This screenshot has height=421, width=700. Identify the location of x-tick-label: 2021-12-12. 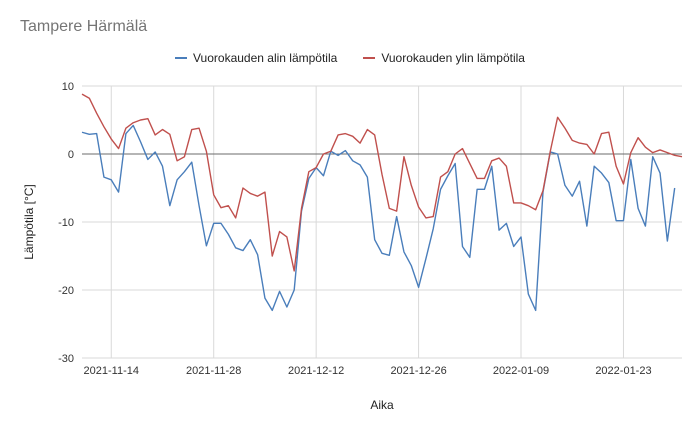
(316, 371).